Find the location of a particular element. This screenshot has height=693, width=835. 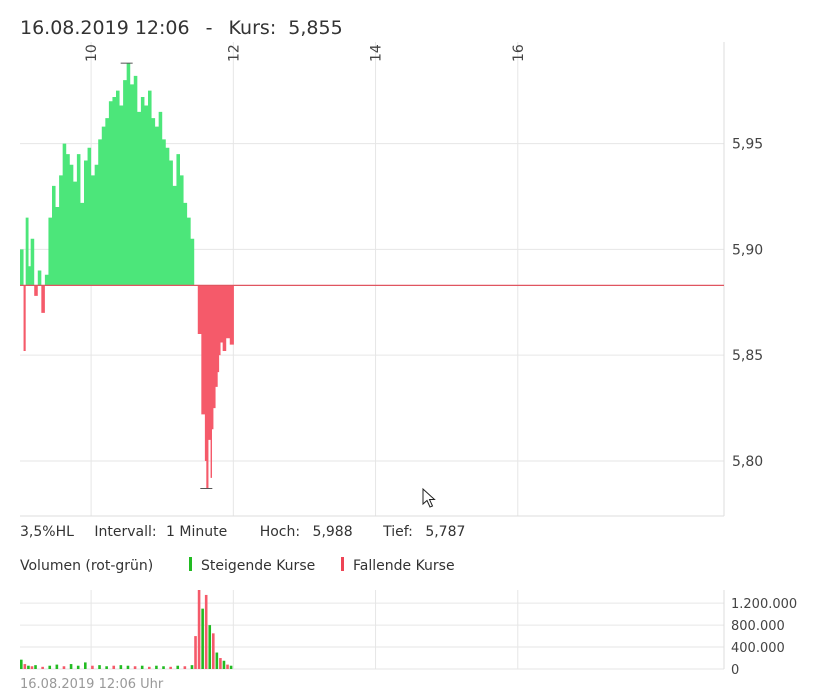

chart-header: 16.08.2019 12:06 - Kurs: 5,855 is located at coordinates (181, 28).